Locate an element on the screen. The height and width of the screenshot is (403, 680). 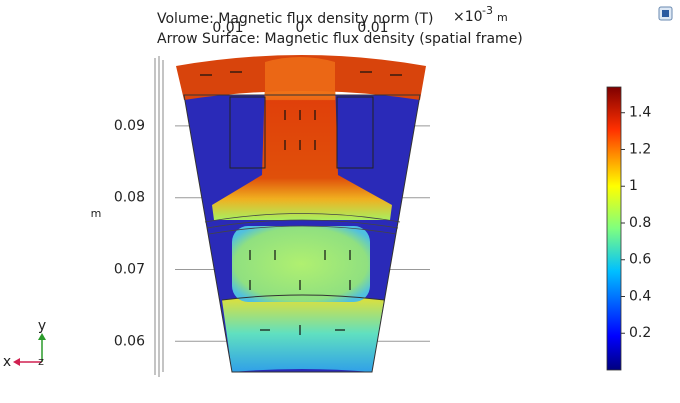
triad-label: x is located at coordinates (7, 362).